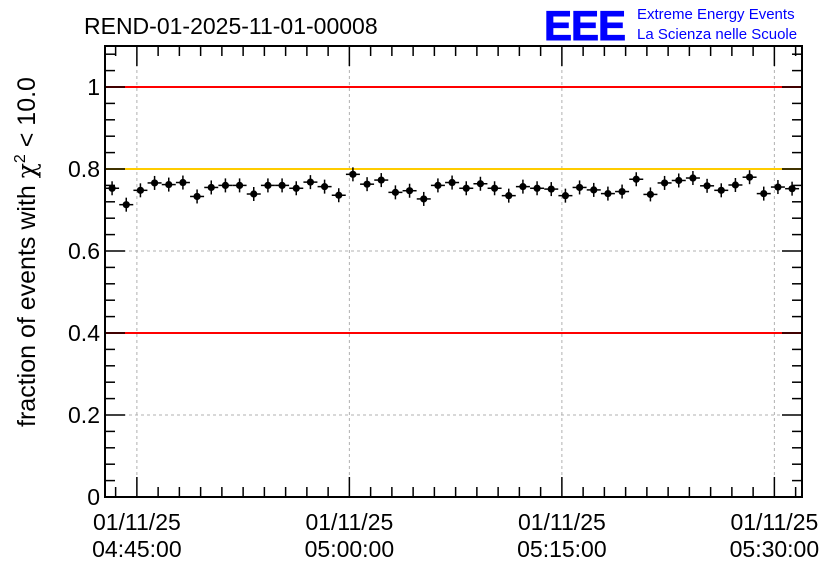 The height and width of the screenshot is (572, 836). Describe the element at coordinates (84, 415) in the screenshot. I see `y-tick-label: 0.2` at that location.